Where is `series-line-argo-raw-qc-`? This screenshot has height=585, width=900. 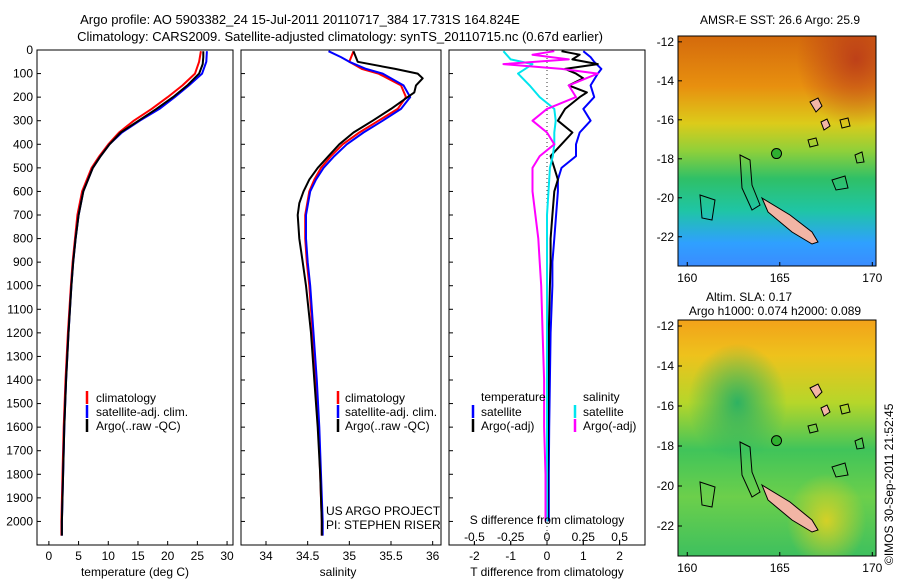 series-line-argo-raw-qc- is located at coordinates (360, 293).